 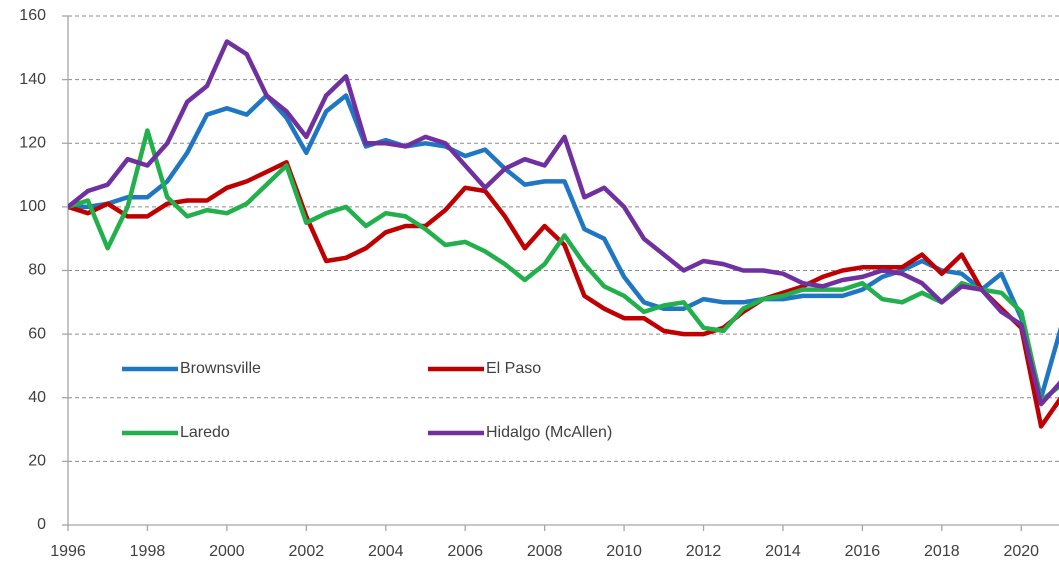 What do you see at coordinates (863, 551) in the screenshot?
I see `x-tick-label: 2016` at bounding box center [863, 551].